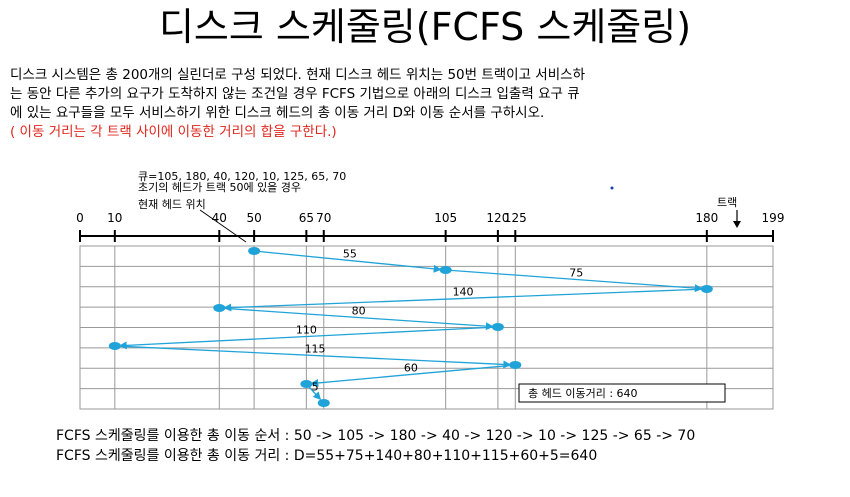  I want to click on distance-label: 115, so click(315, 349).